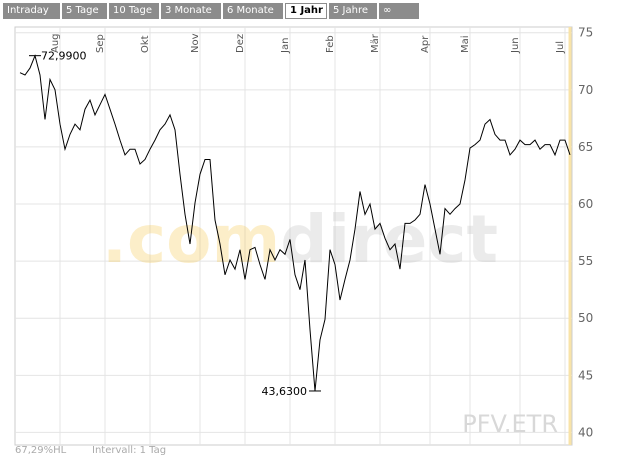 This screenshot has width=640, height=465. Describe the element at coordinates (191, 11) in the screenshot. I see `range-tab: 3 Monate` at that location.